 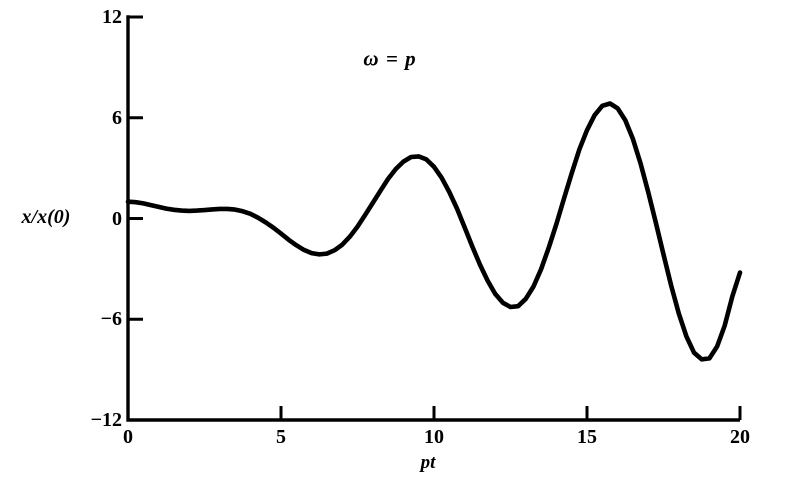 I want to click on x-tick-label: 10, so click(x=434, y=437).